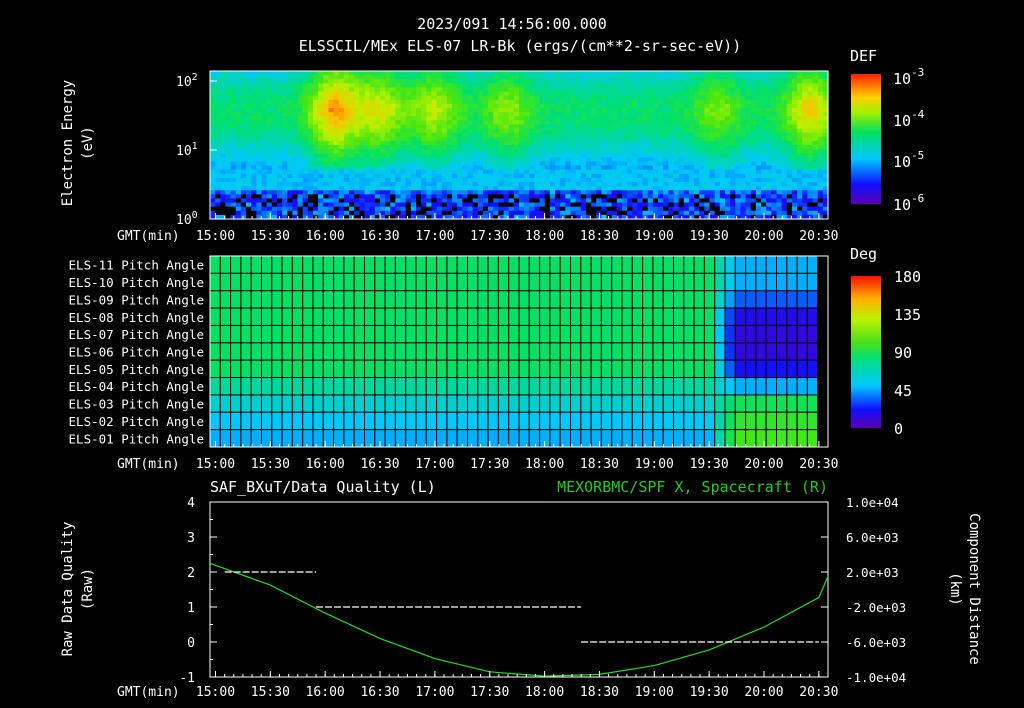  What do you see at coordinates (876, 677) in the screenshot?
I see `distance-y-tick-label: -1.0e+04` at bounding box center [876, 677].